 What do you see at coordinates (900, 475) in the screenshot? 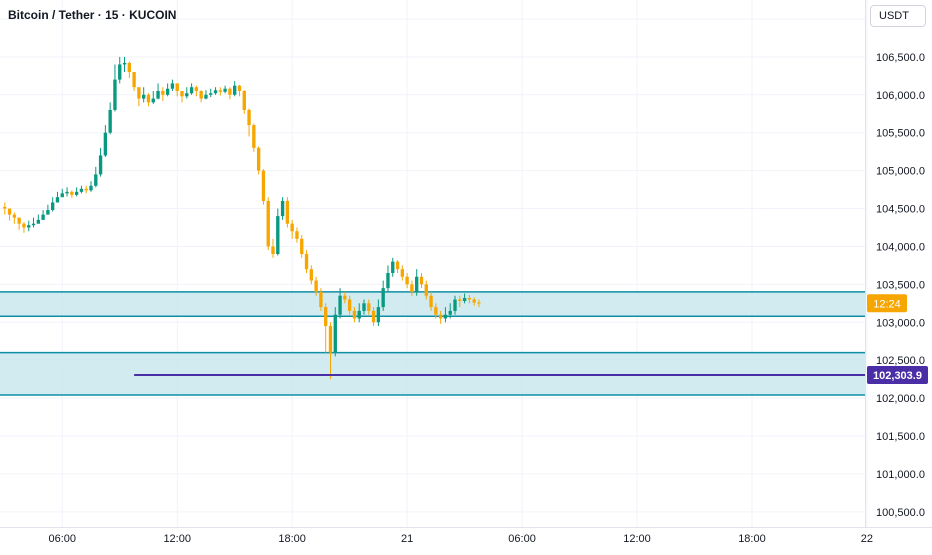
I see `price-tick-label: 101,000.0` at bounding box center [900, 475].